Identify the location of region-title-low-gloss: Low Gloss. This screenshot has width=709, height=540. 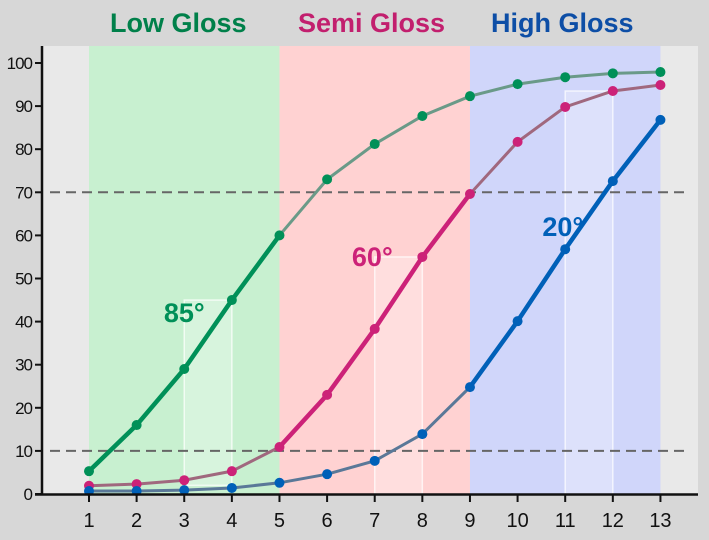
(178, 23).